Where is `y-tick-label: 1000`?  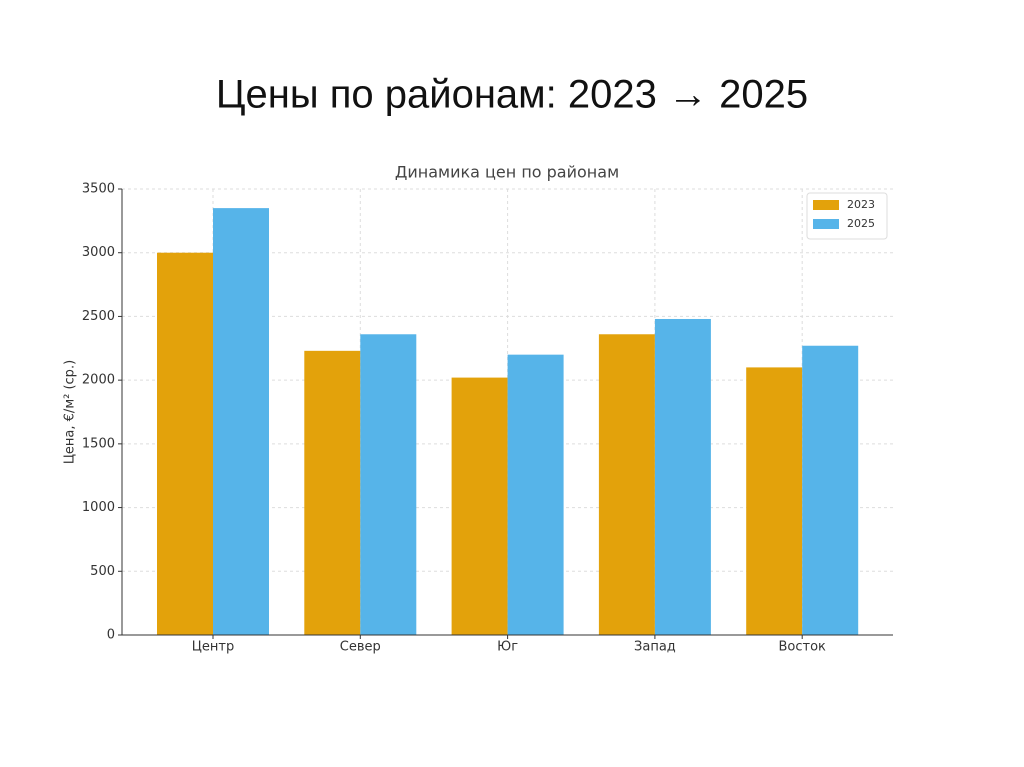 y-tick-label: 1000 is located at coordinates (98, 507).